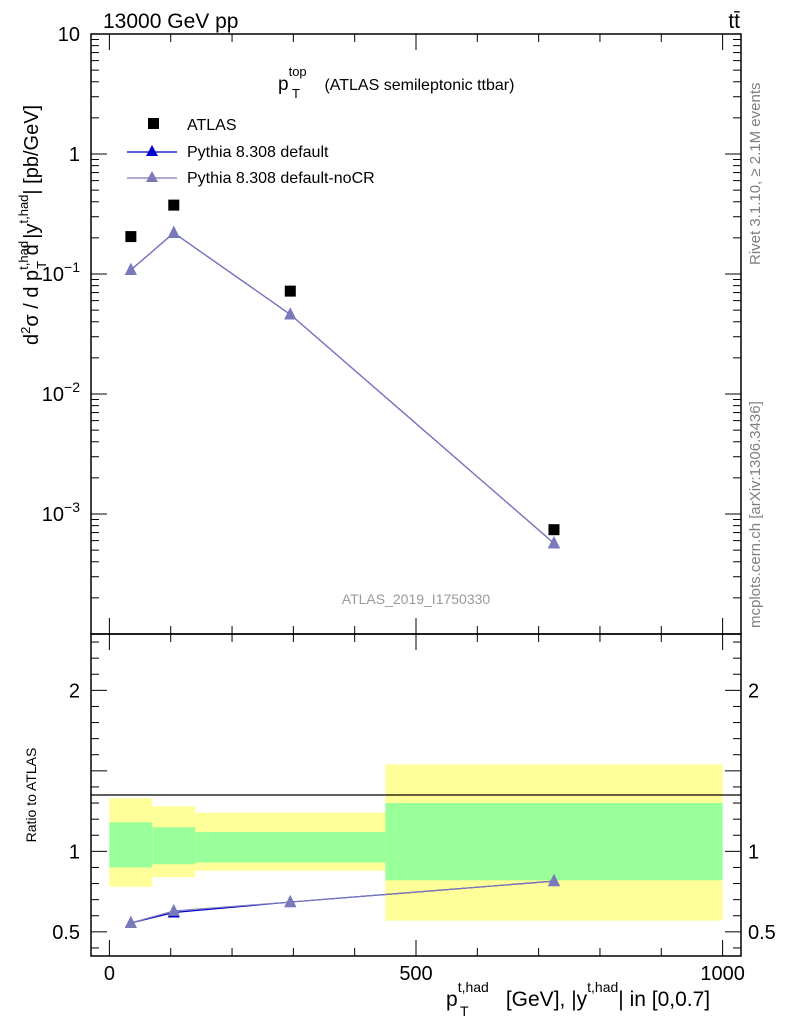  What do you see at coordinates (762, 933) in the screenshot?
I see `ratio-y-tick-label-right: 0.5` at bounding box center [762, 933].